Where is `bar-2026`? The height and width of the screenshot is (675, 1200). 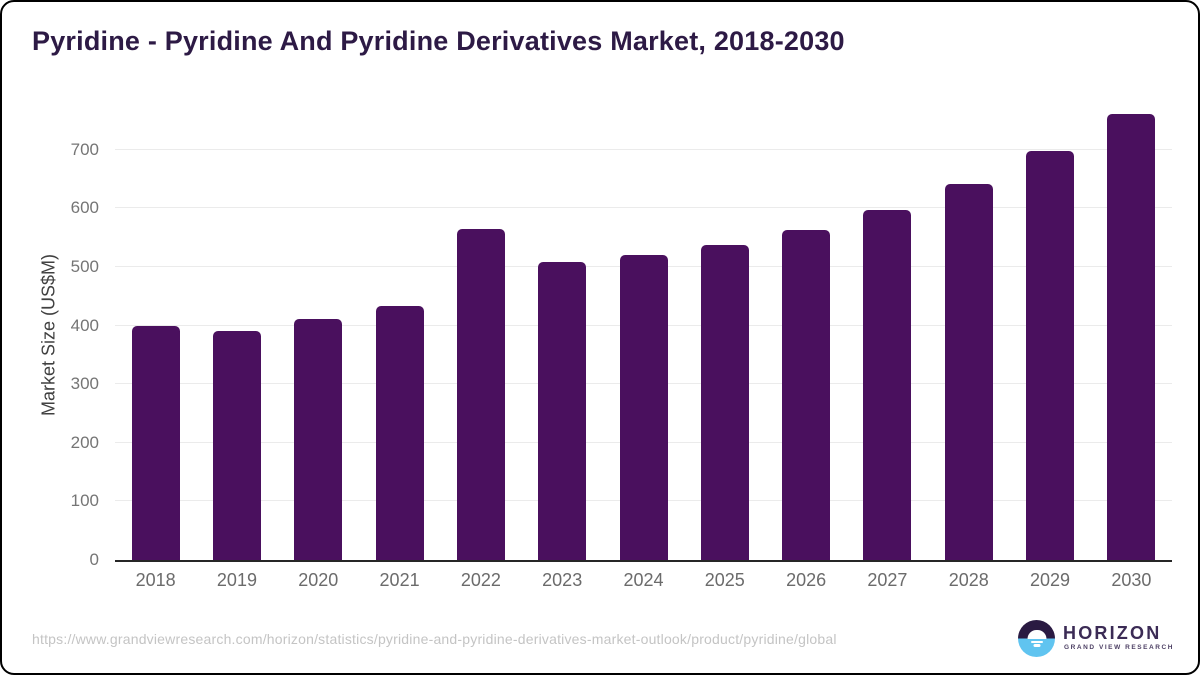
bar-2026 is located at coordinates (806, 395).